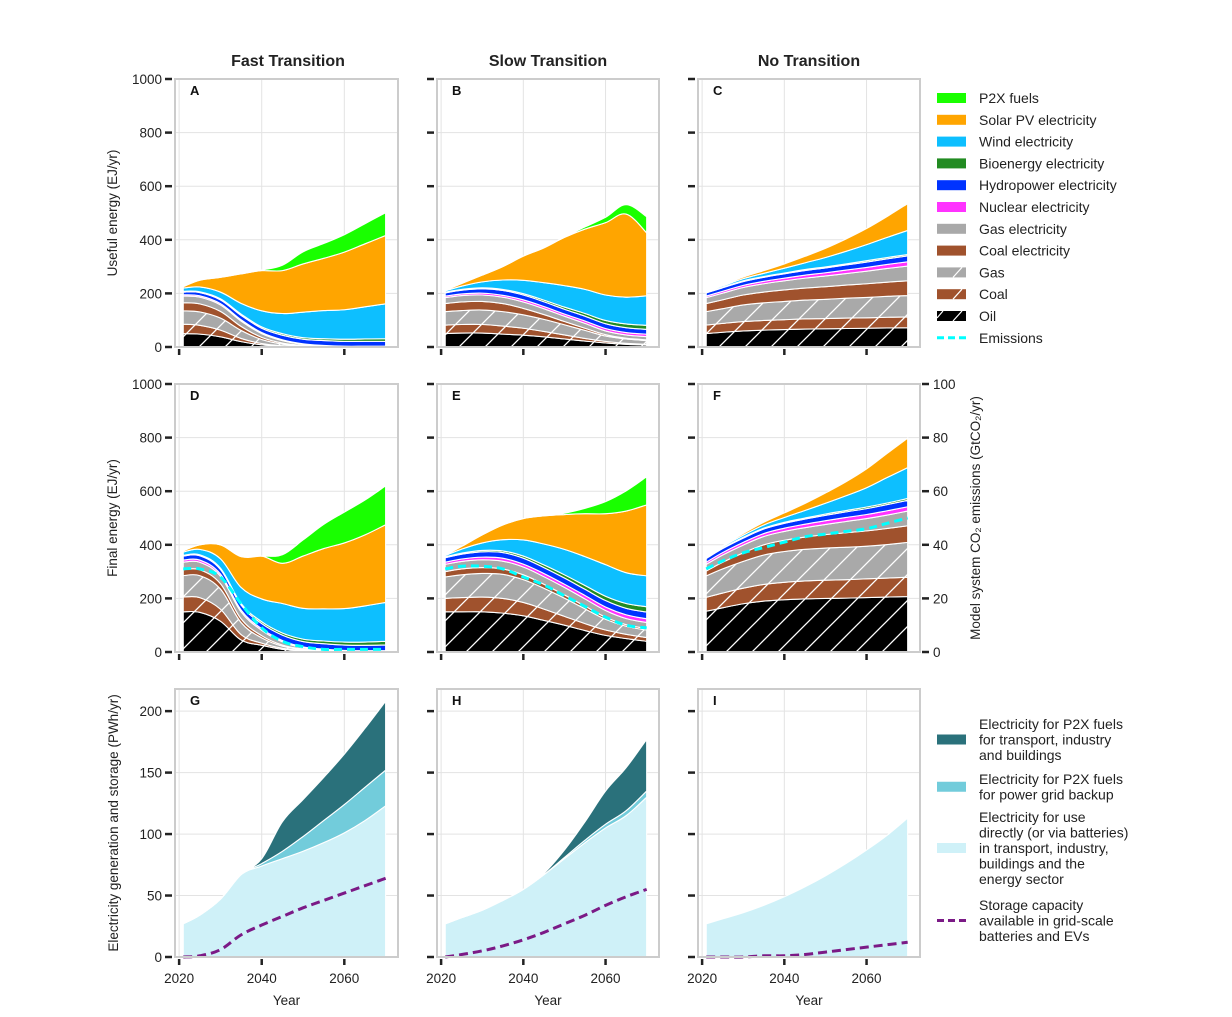  What do you see at coordinates (717, 395) in the screenshot?
I see `panel-letter: F` at bounding box center [717, 395].